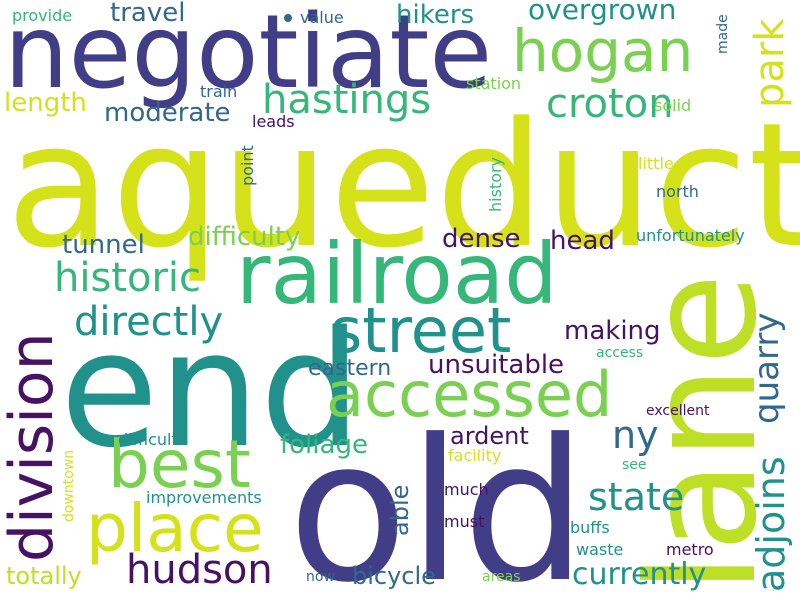 The image size is (800, 600). Describe the element at coordinates (475, 455) in the screenshot. I see `word-facility: facility` at that location.